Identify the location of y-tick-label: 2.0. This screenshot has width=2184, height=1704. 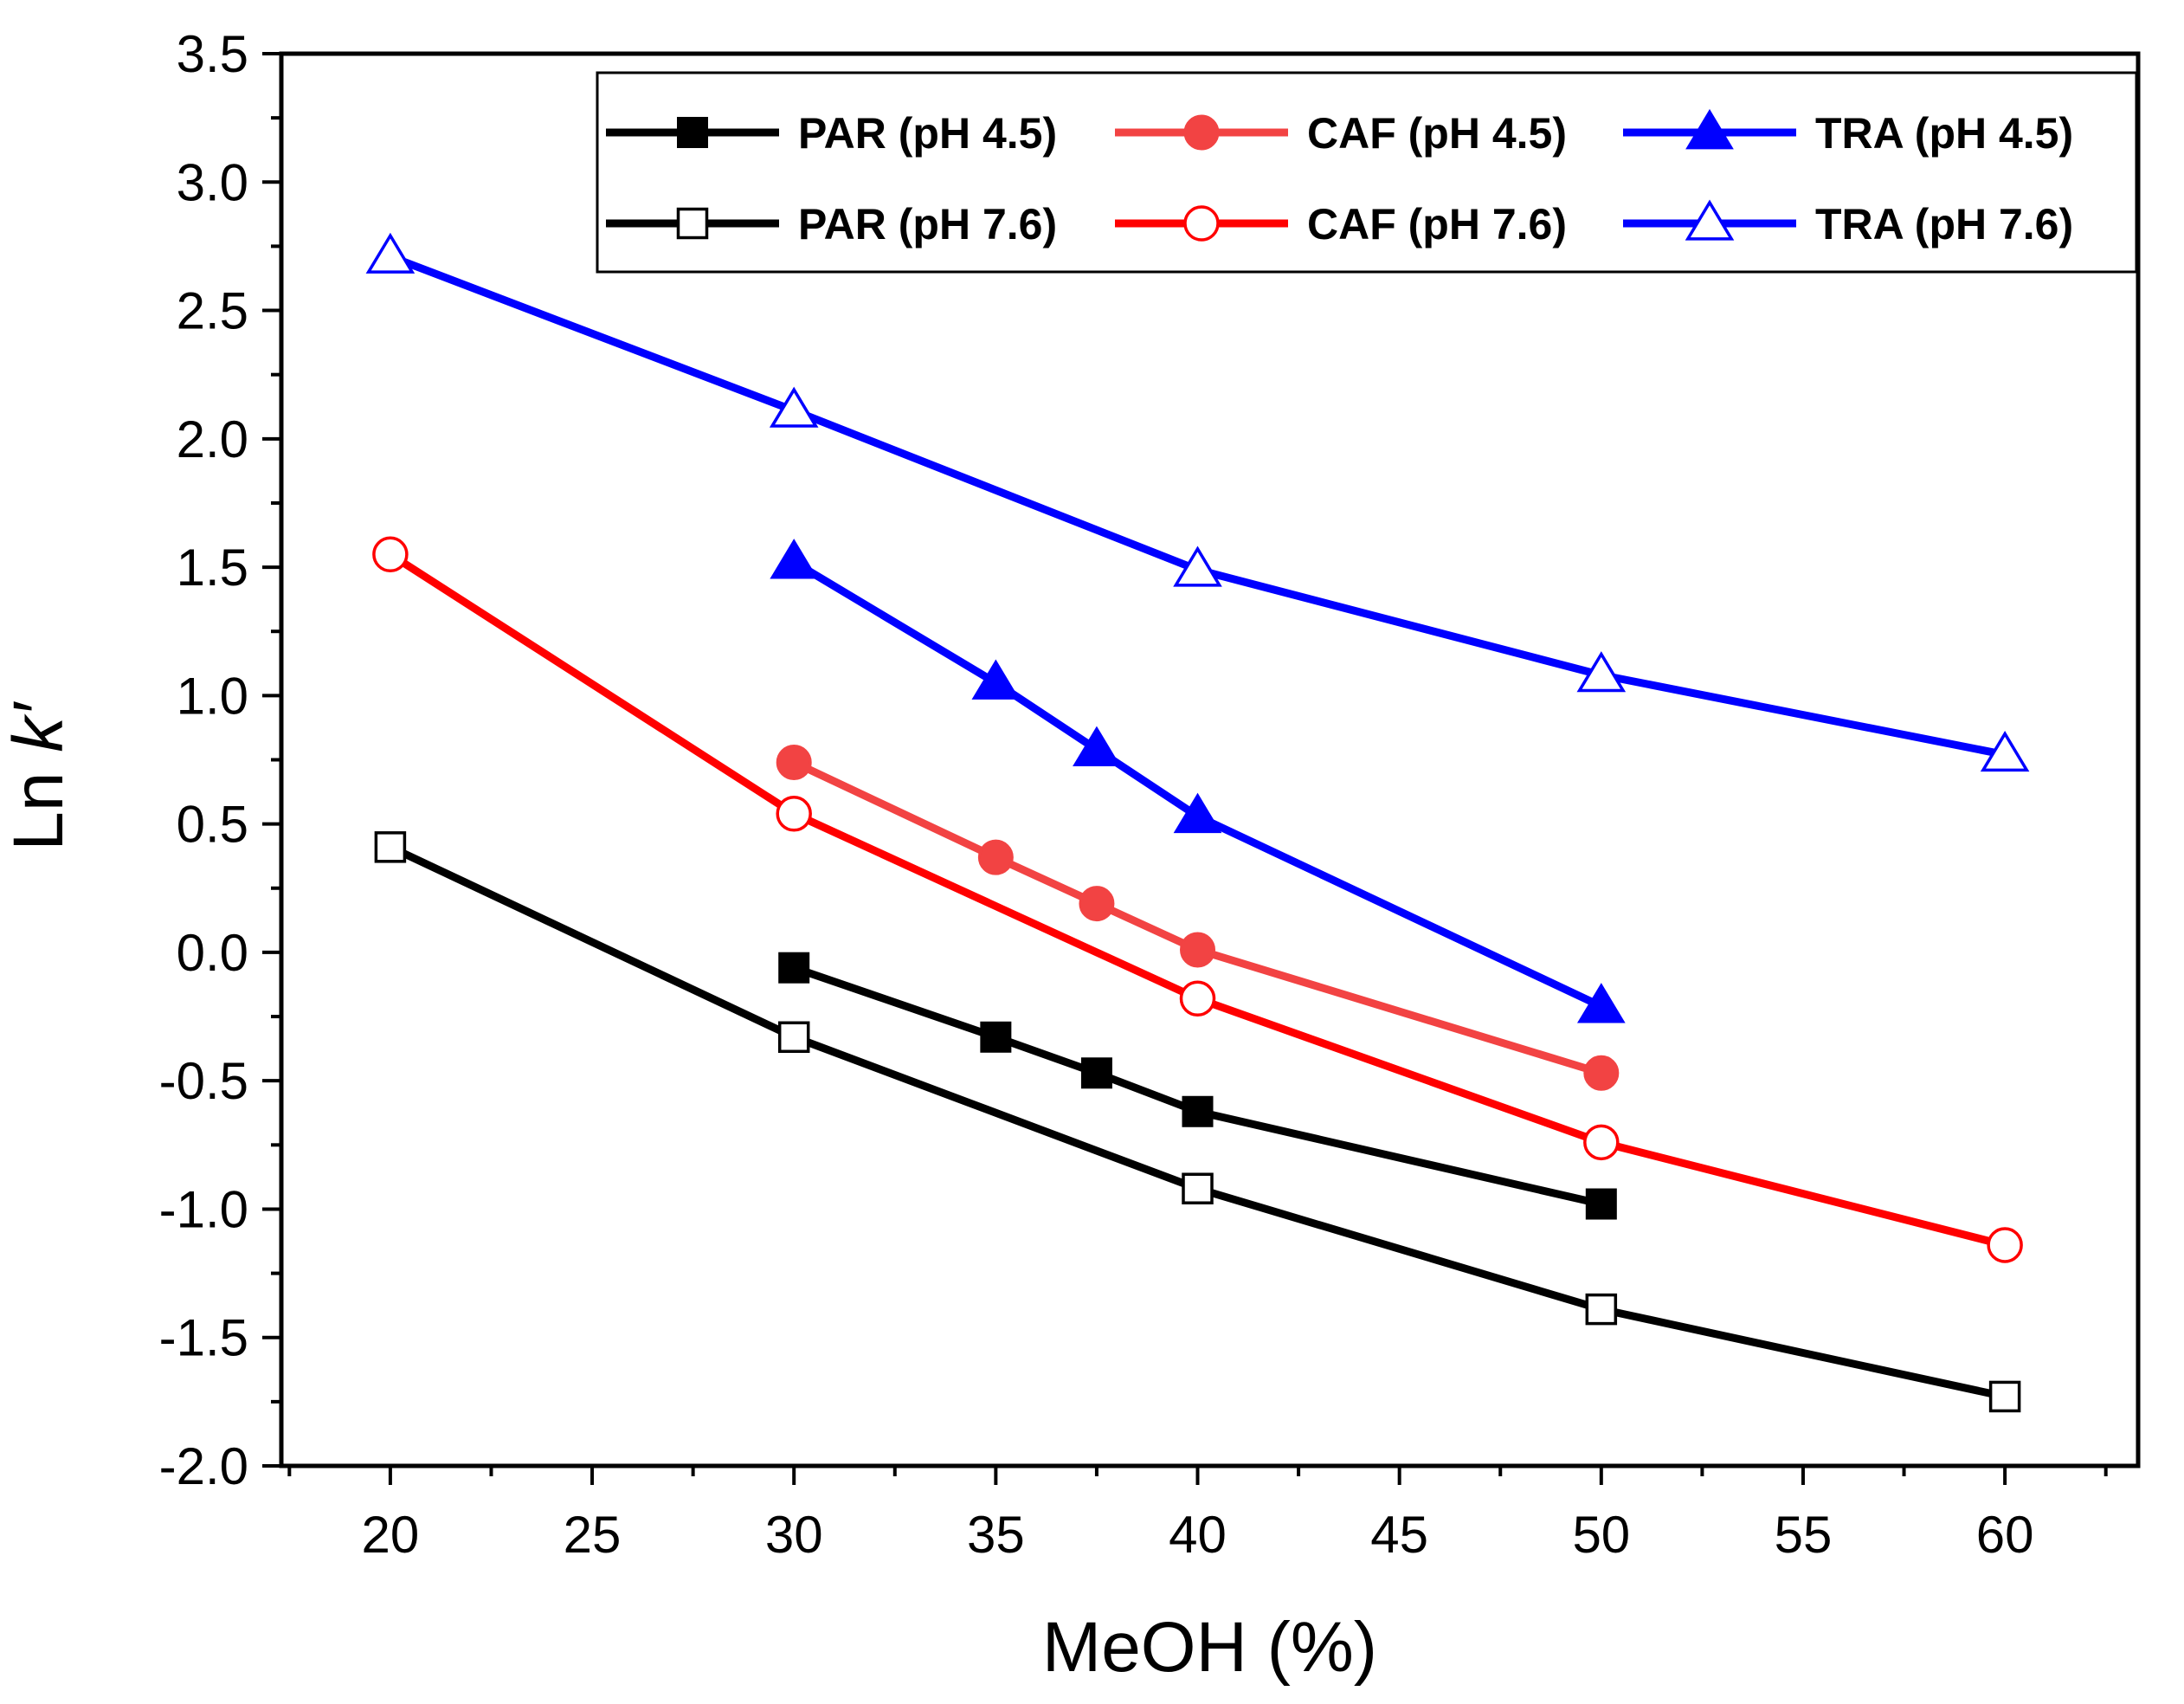
(212, 439).